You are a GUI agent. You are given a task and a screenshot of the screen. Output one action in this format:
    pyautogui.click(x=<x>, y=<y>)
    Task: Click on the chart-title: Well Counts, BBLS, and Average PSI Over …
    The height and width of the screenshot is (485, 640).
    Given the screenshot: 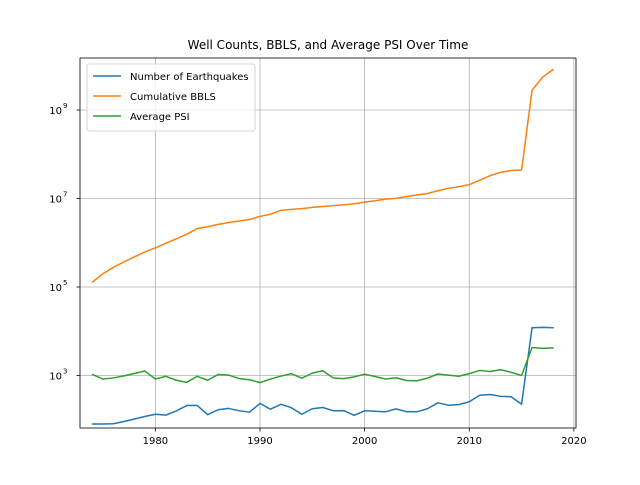 What is the action you would take?
    pyautogui.click(x=328, y=45)
    